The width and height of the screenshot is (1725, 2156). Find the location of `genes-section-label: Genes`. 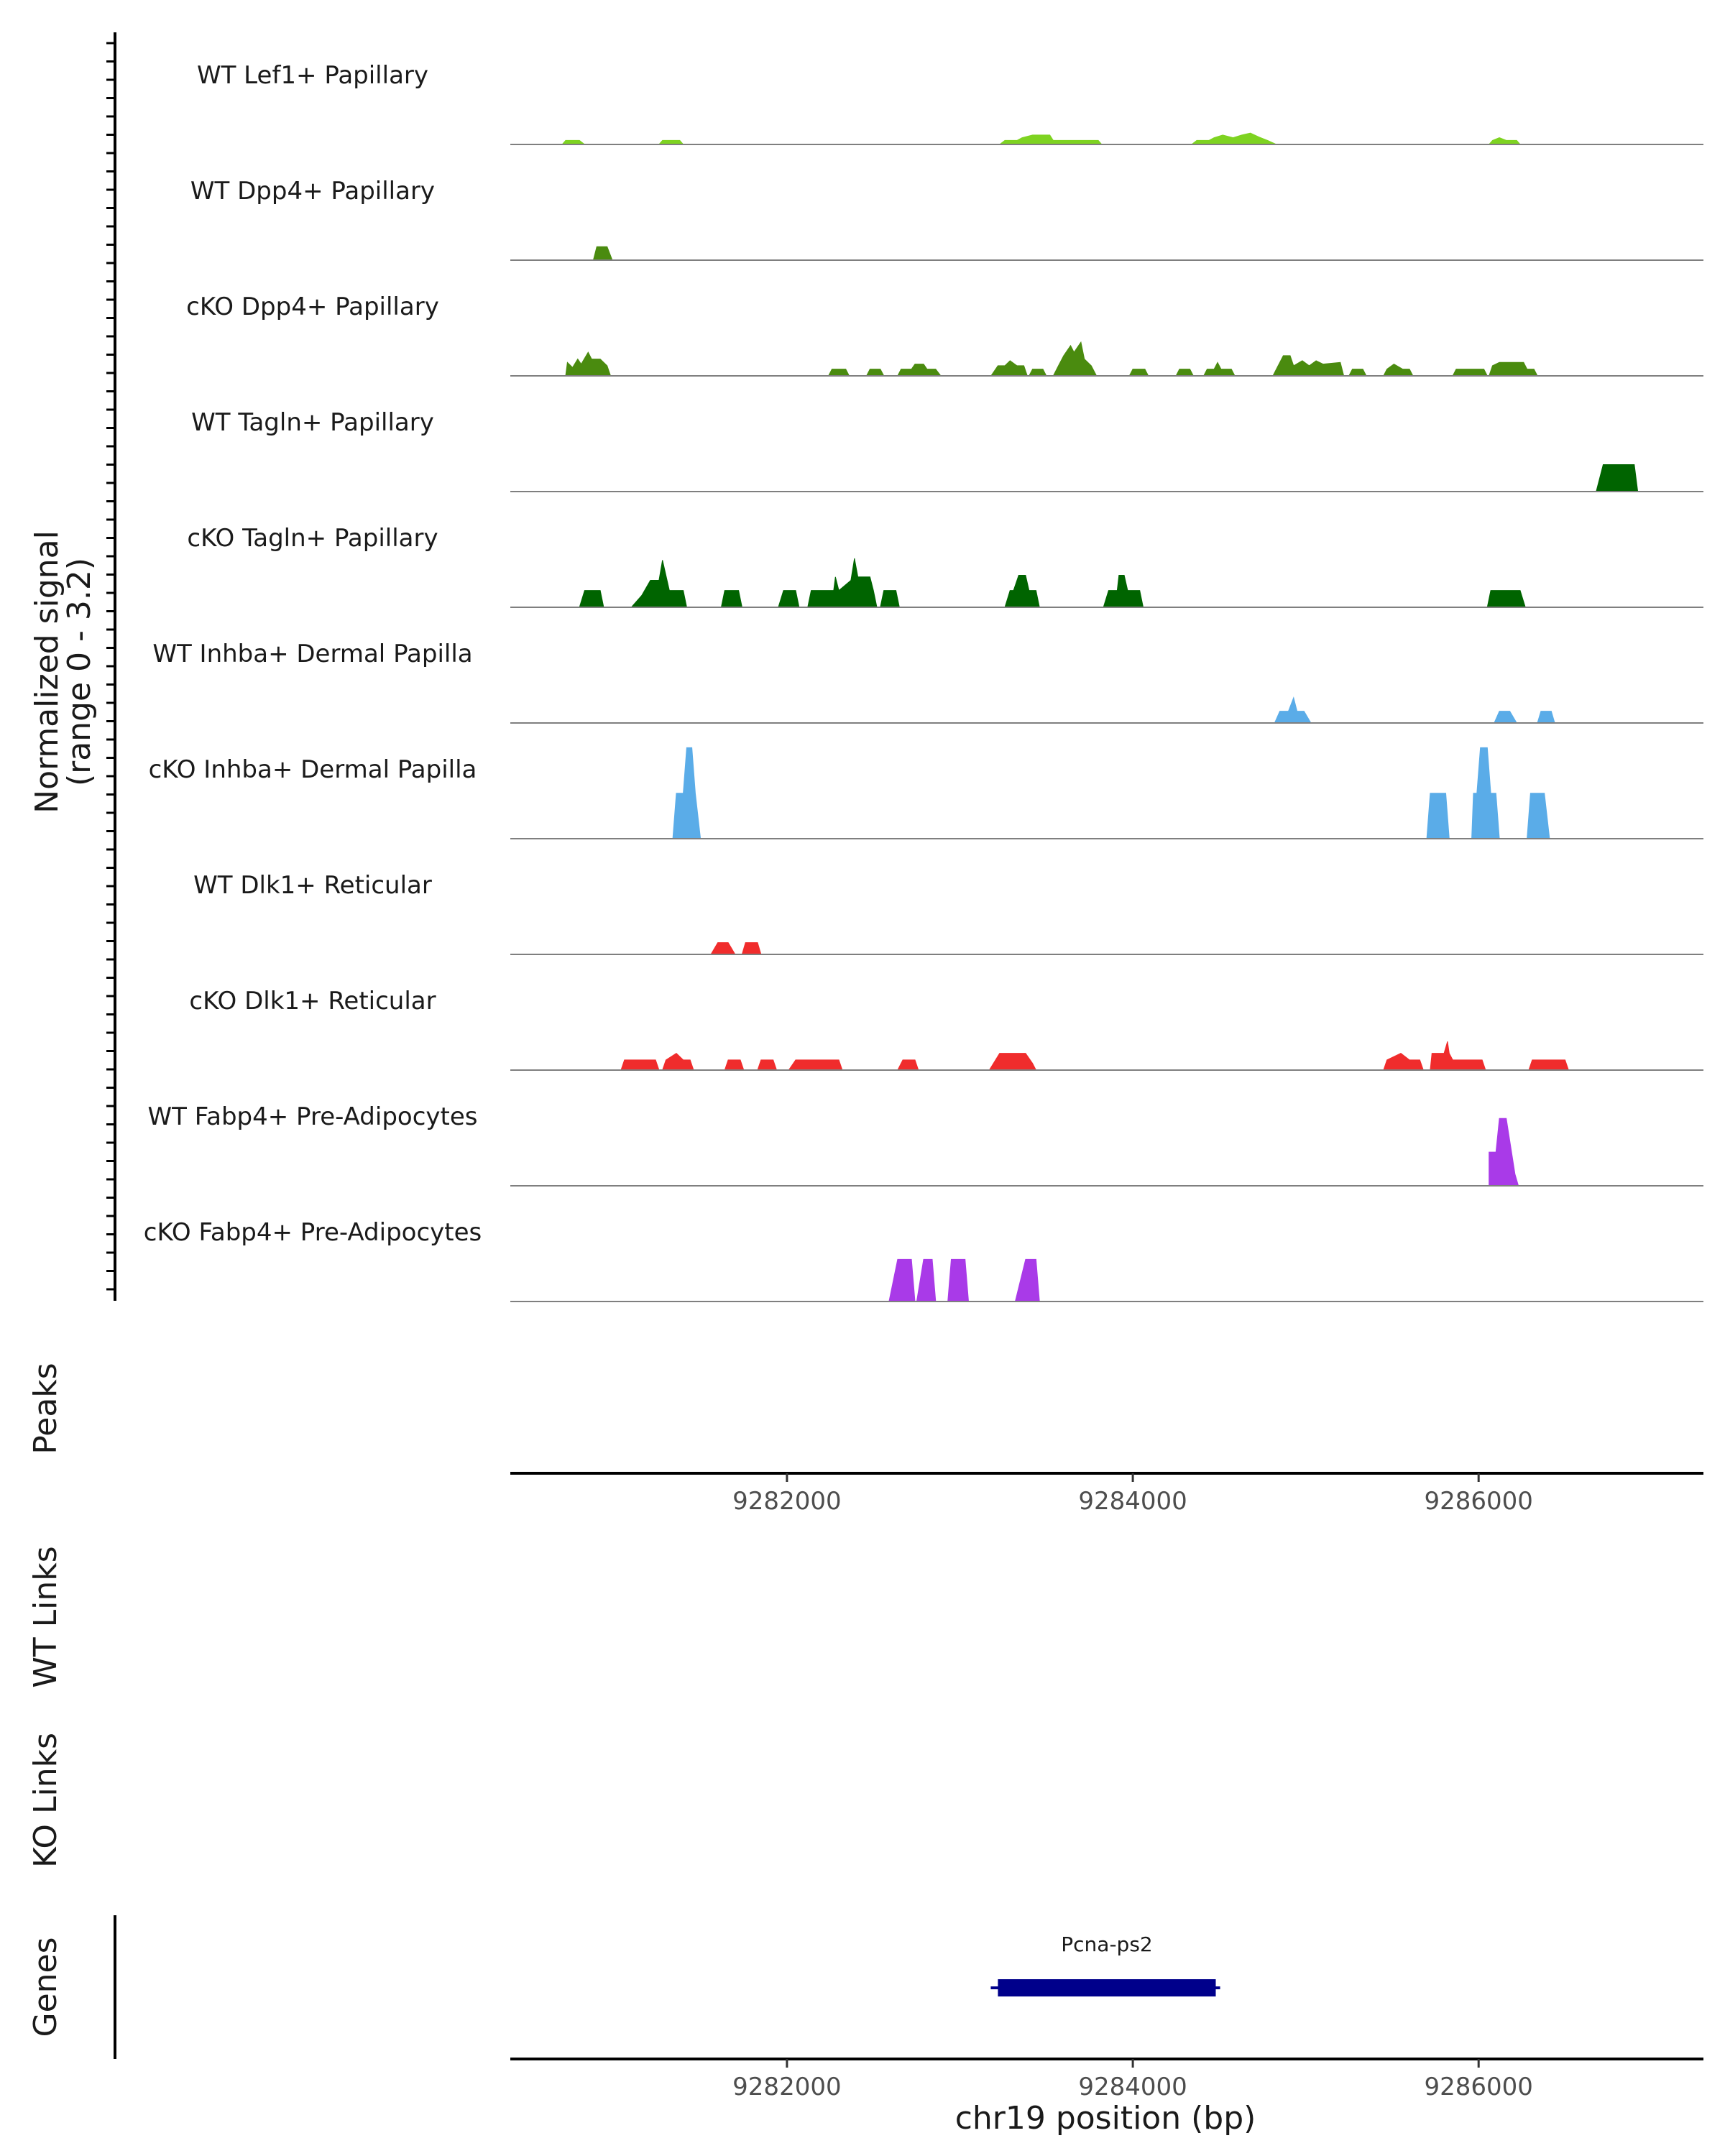

genes-section-label: Genes is located at coordinates (45, 1987).